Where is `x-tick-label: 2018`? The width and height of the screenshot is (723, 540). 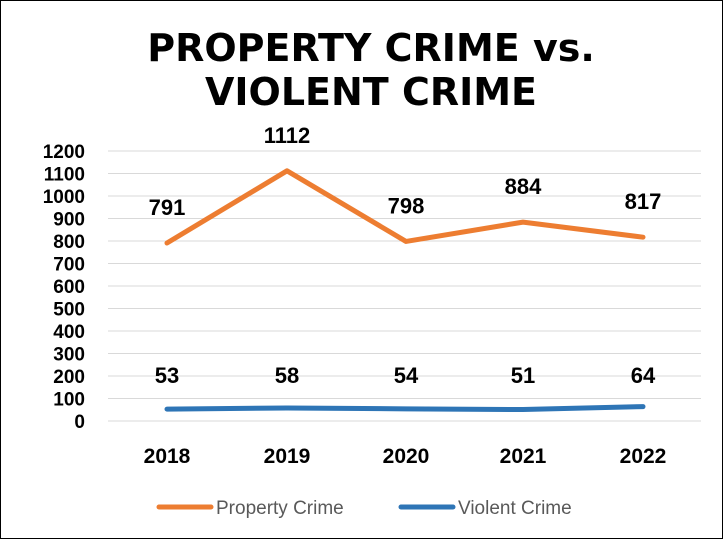 x-tick-label: 2018 is located at coordinates (167, 456).